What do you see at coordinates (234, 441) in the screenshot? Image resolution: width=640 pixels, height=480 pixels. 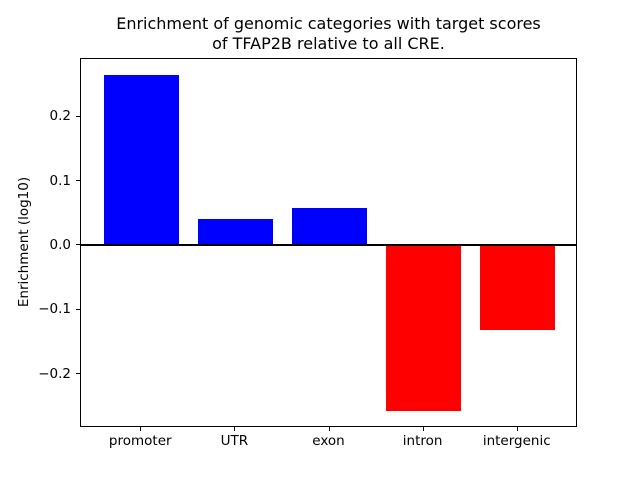 I see `x-tick-label-UTR: UTR` at bounding box center [234, 441].